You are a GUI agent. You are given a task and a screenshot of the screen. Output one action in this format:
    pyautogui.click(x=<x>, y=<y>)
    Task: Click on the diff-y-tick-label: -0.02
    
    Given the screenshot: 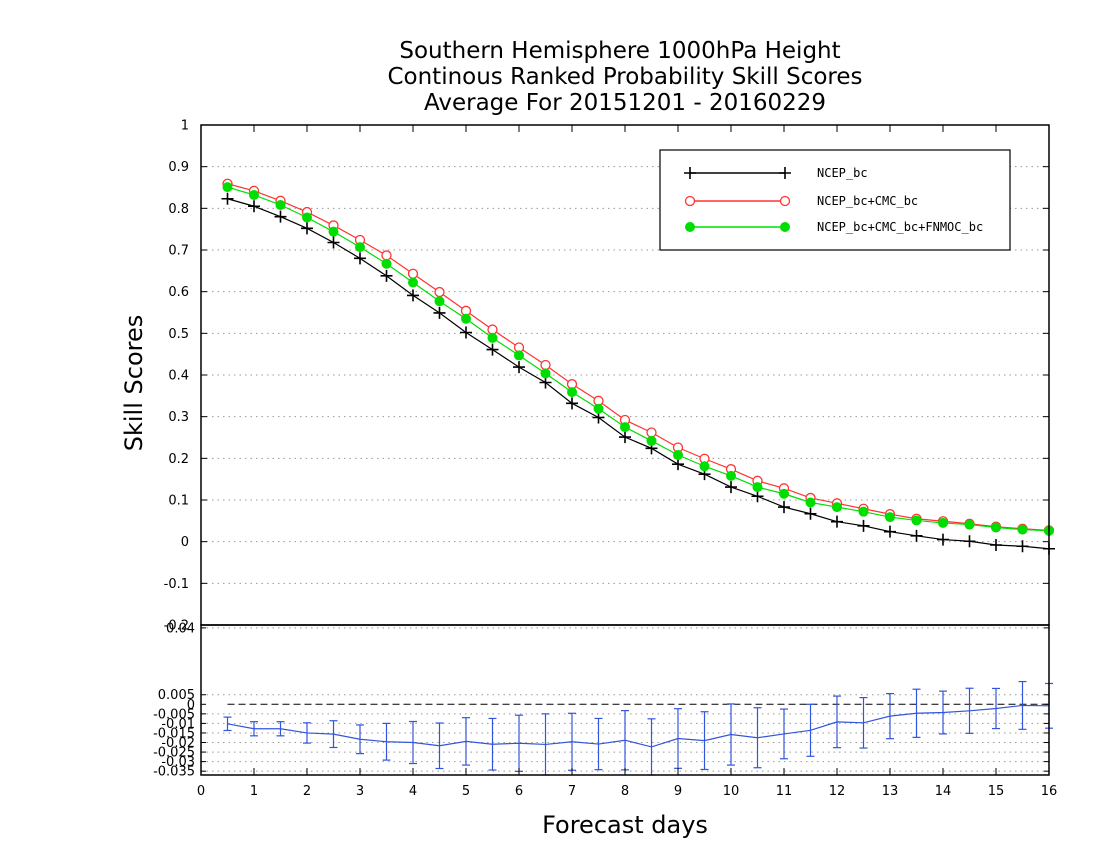 What is the action you would take?
    pyautogui.click(x=178, y=743)
    